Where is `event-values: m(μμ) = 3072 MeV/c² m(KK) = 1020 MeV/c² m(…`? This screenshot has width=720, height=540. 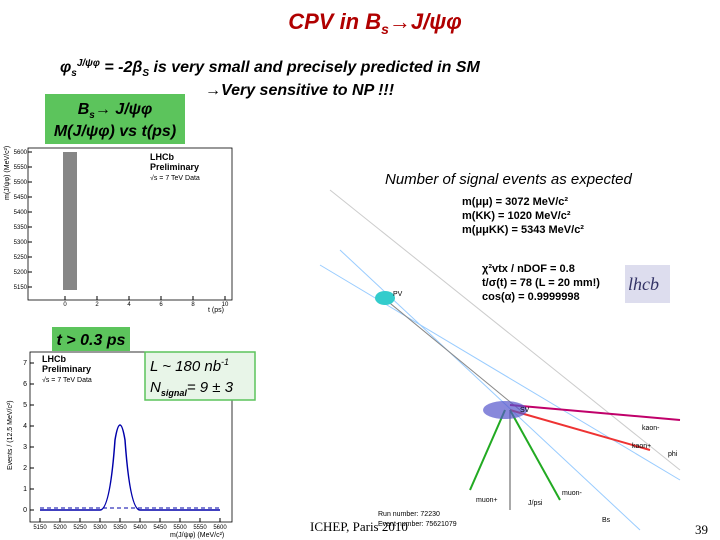 event-values: m(μμ) = 3072 MeV/c² m(KK) = 1020 MeV/c² m(… is located at coordinates (531, 249).